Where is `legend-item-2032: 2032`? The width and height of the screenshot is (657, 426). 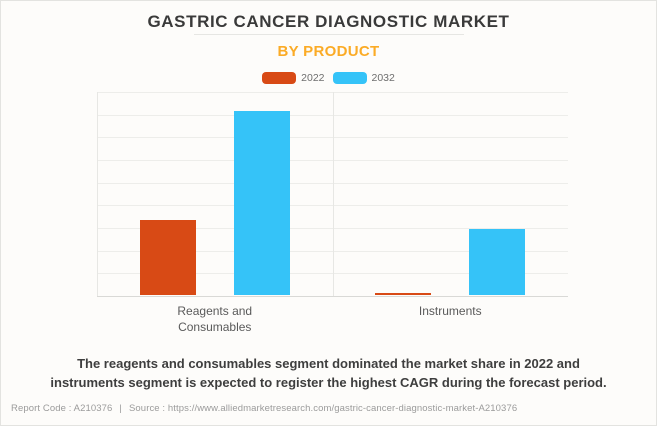
legend-item-2032: 2032 is located at coordinates (363, 78).